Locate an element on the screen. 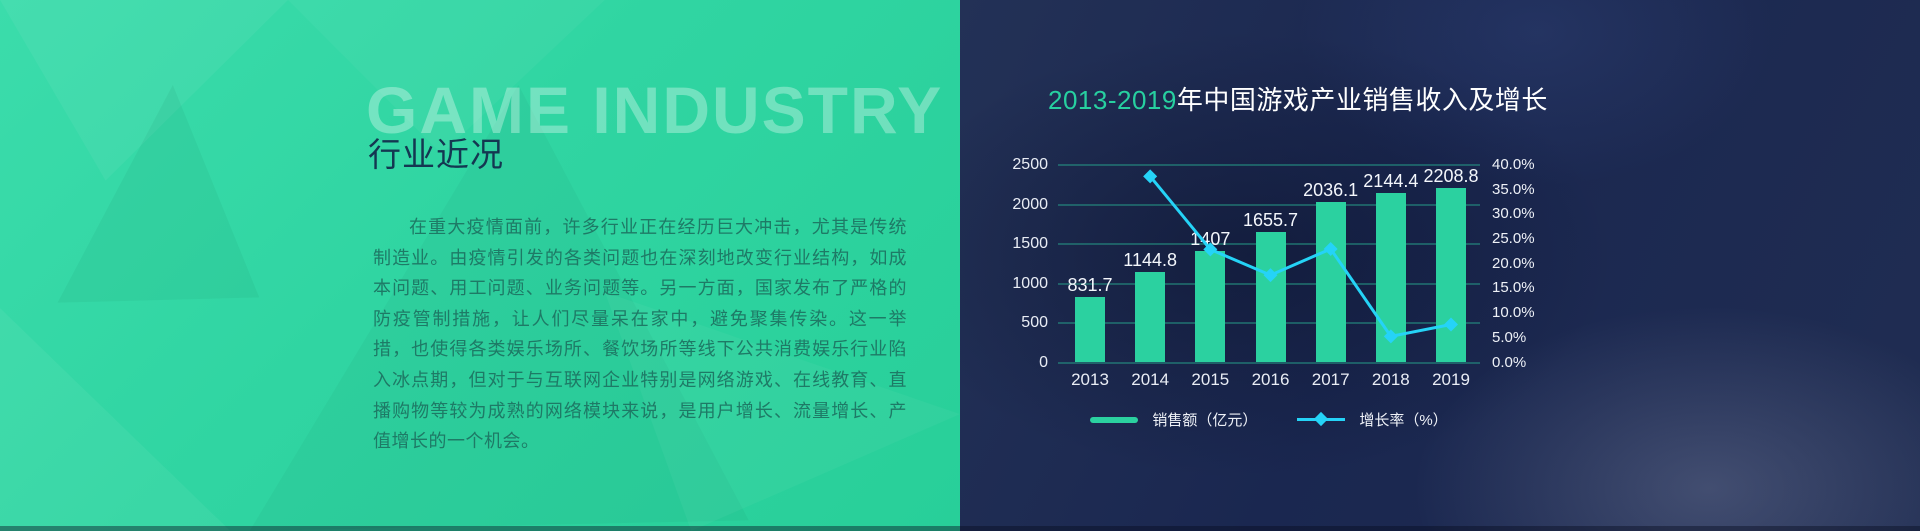 This screenshot has height=531, width=1920. right-axis-tick: 15.0% is located at coordinates (1513, 288).